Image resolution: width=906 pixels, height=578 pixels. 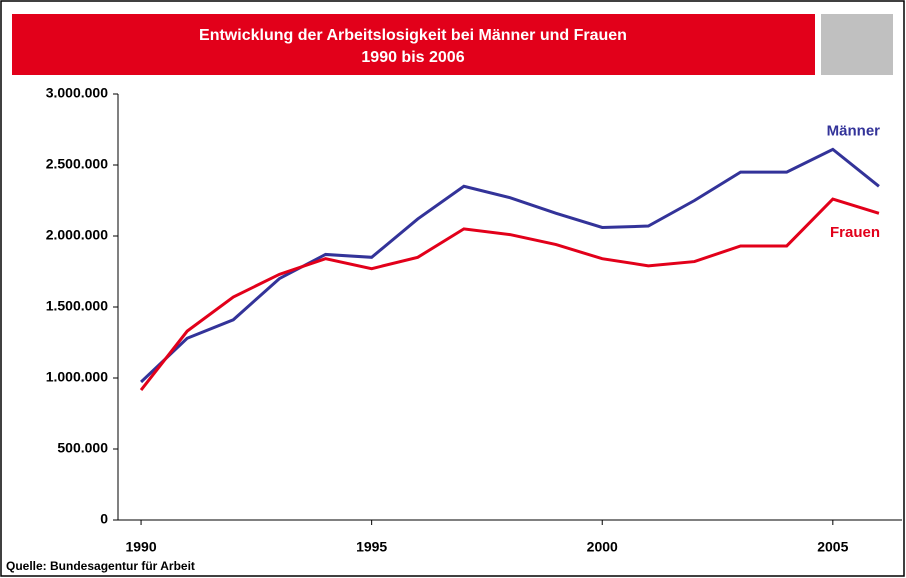 What do you see at coordinates (412, 57) in the screenshot?
I see `chart-subtitle: 1990 bis 2006` at bounding box center [412, 57].